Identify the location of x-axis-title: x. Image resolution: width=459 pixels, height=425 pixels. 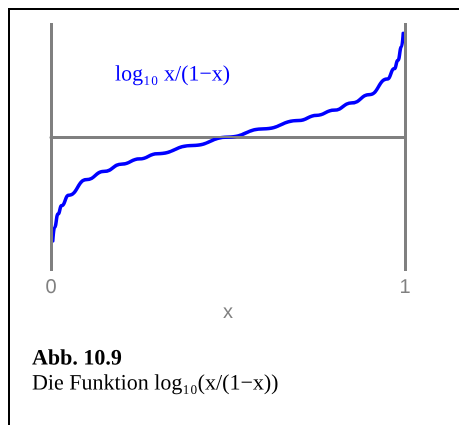
(228, 311).